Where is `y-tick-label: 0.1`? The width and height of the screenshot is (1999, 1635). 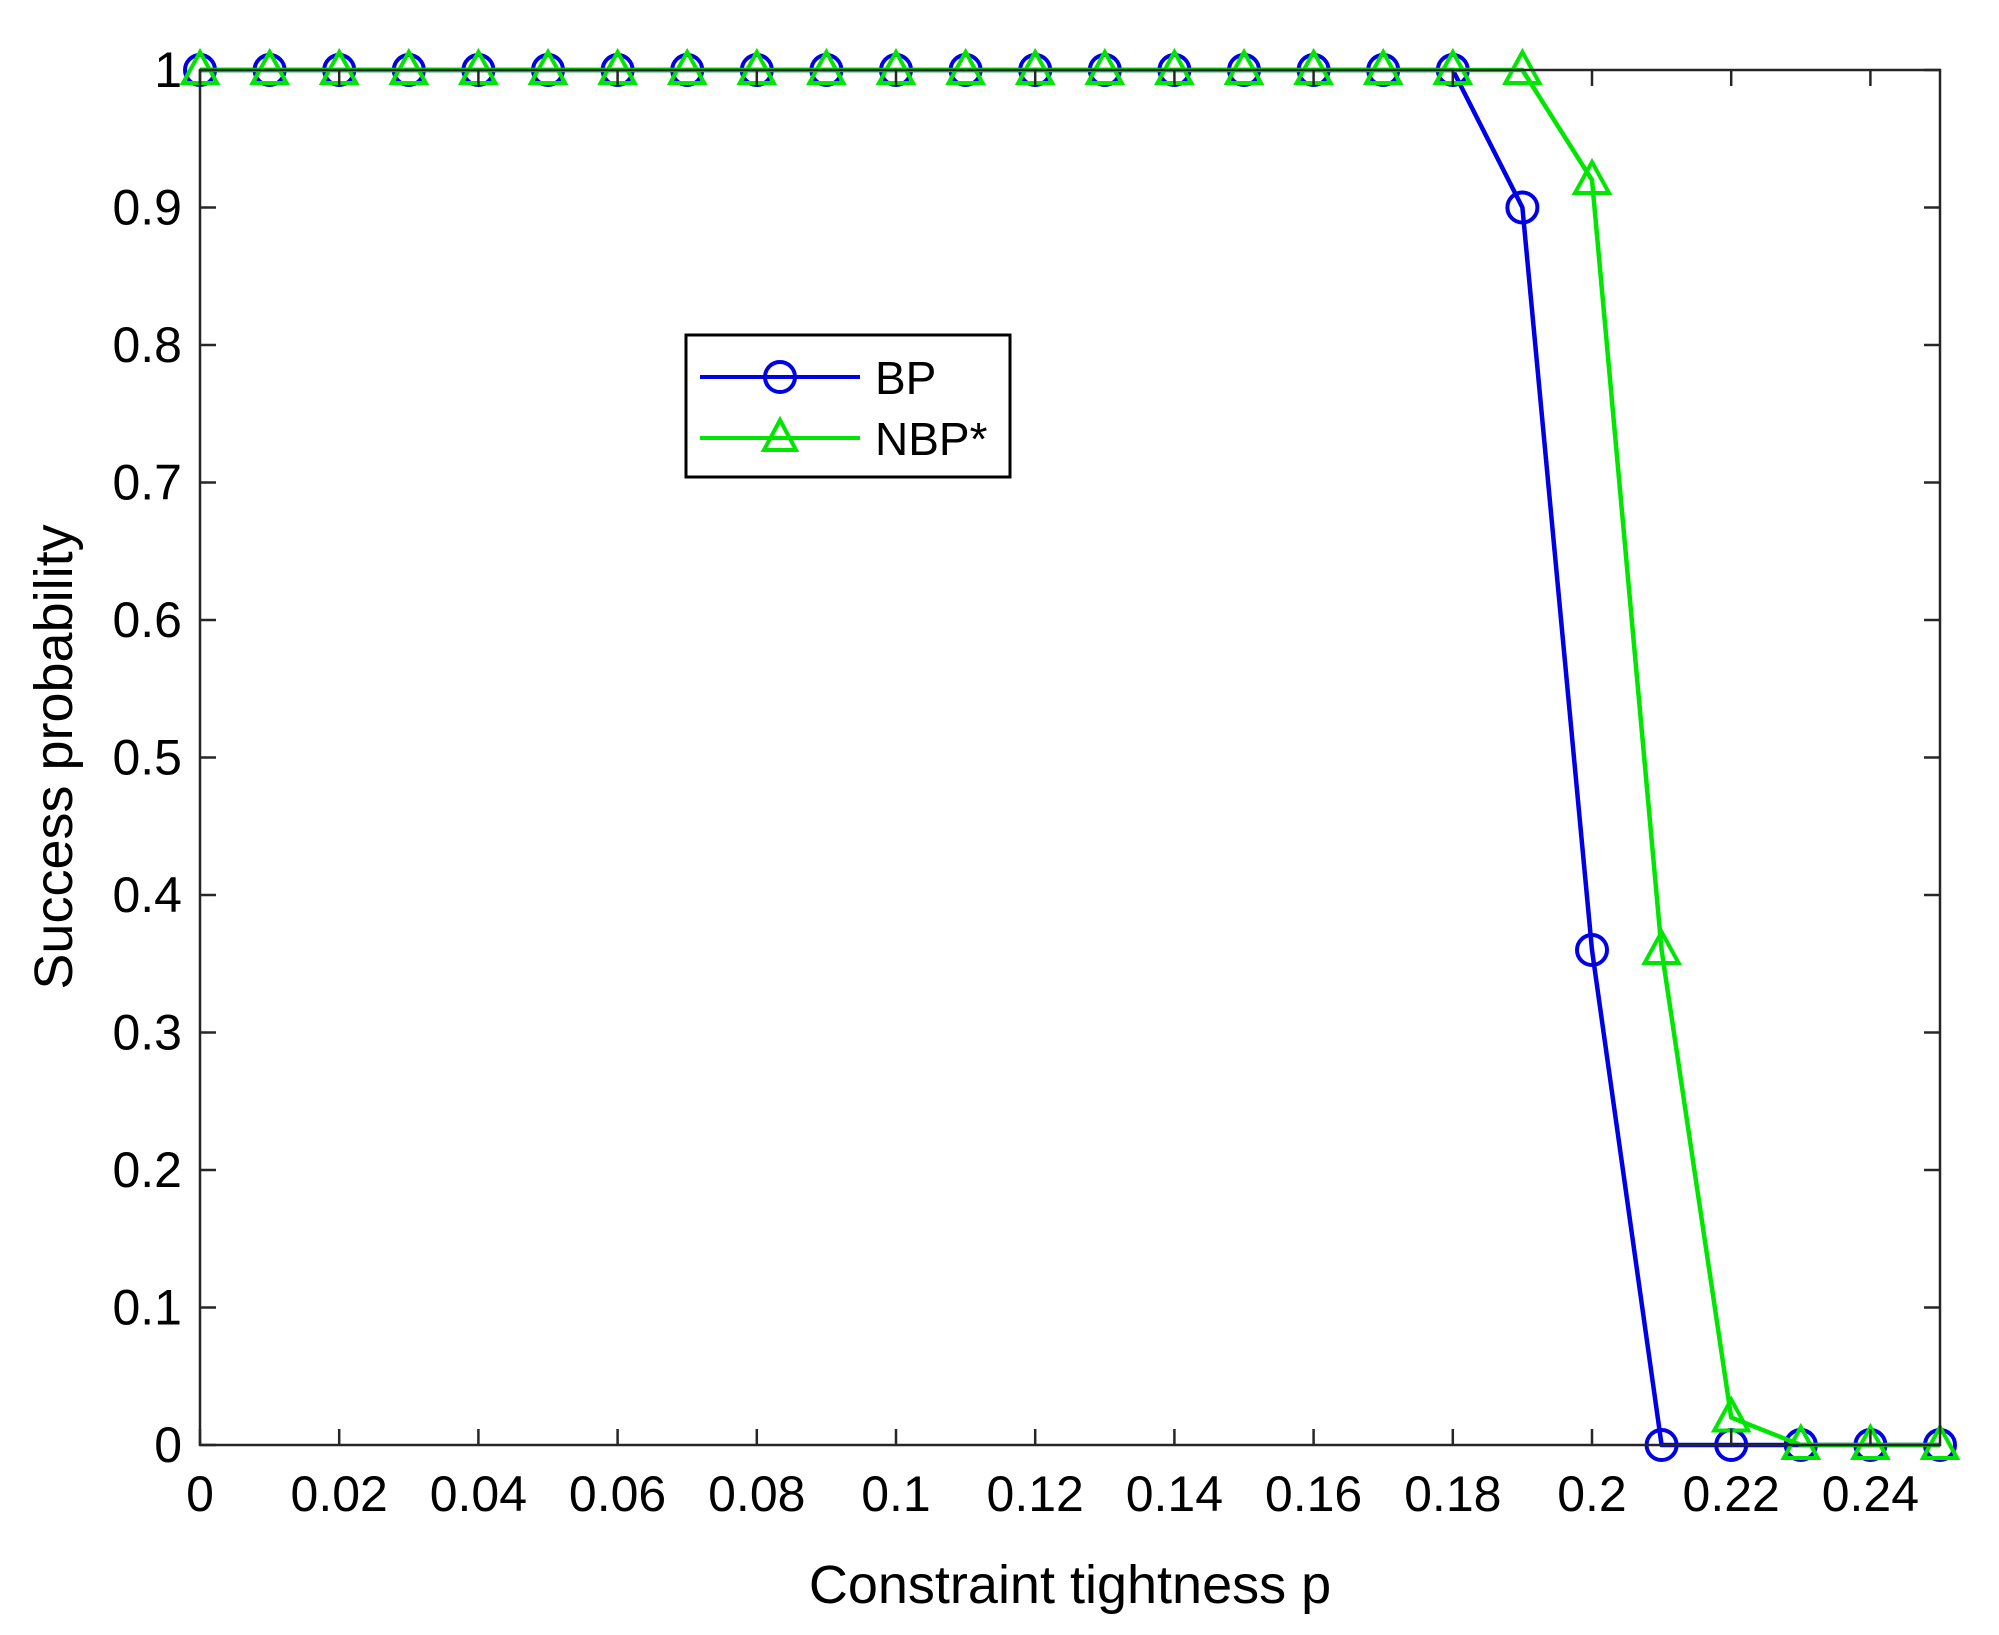 y-tick-label: 0.1 is located at coordinates (147, 1308).